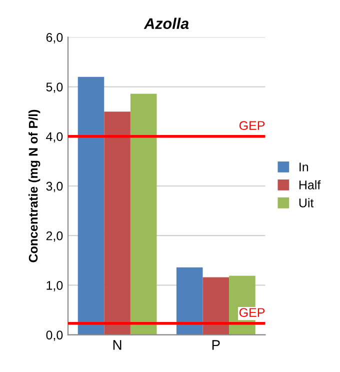 The width and height of the screenshot is (340, 372). Describe the element at coordinates (166, 24) in the screenshot. I see `chart-title: Azolla` at that location.